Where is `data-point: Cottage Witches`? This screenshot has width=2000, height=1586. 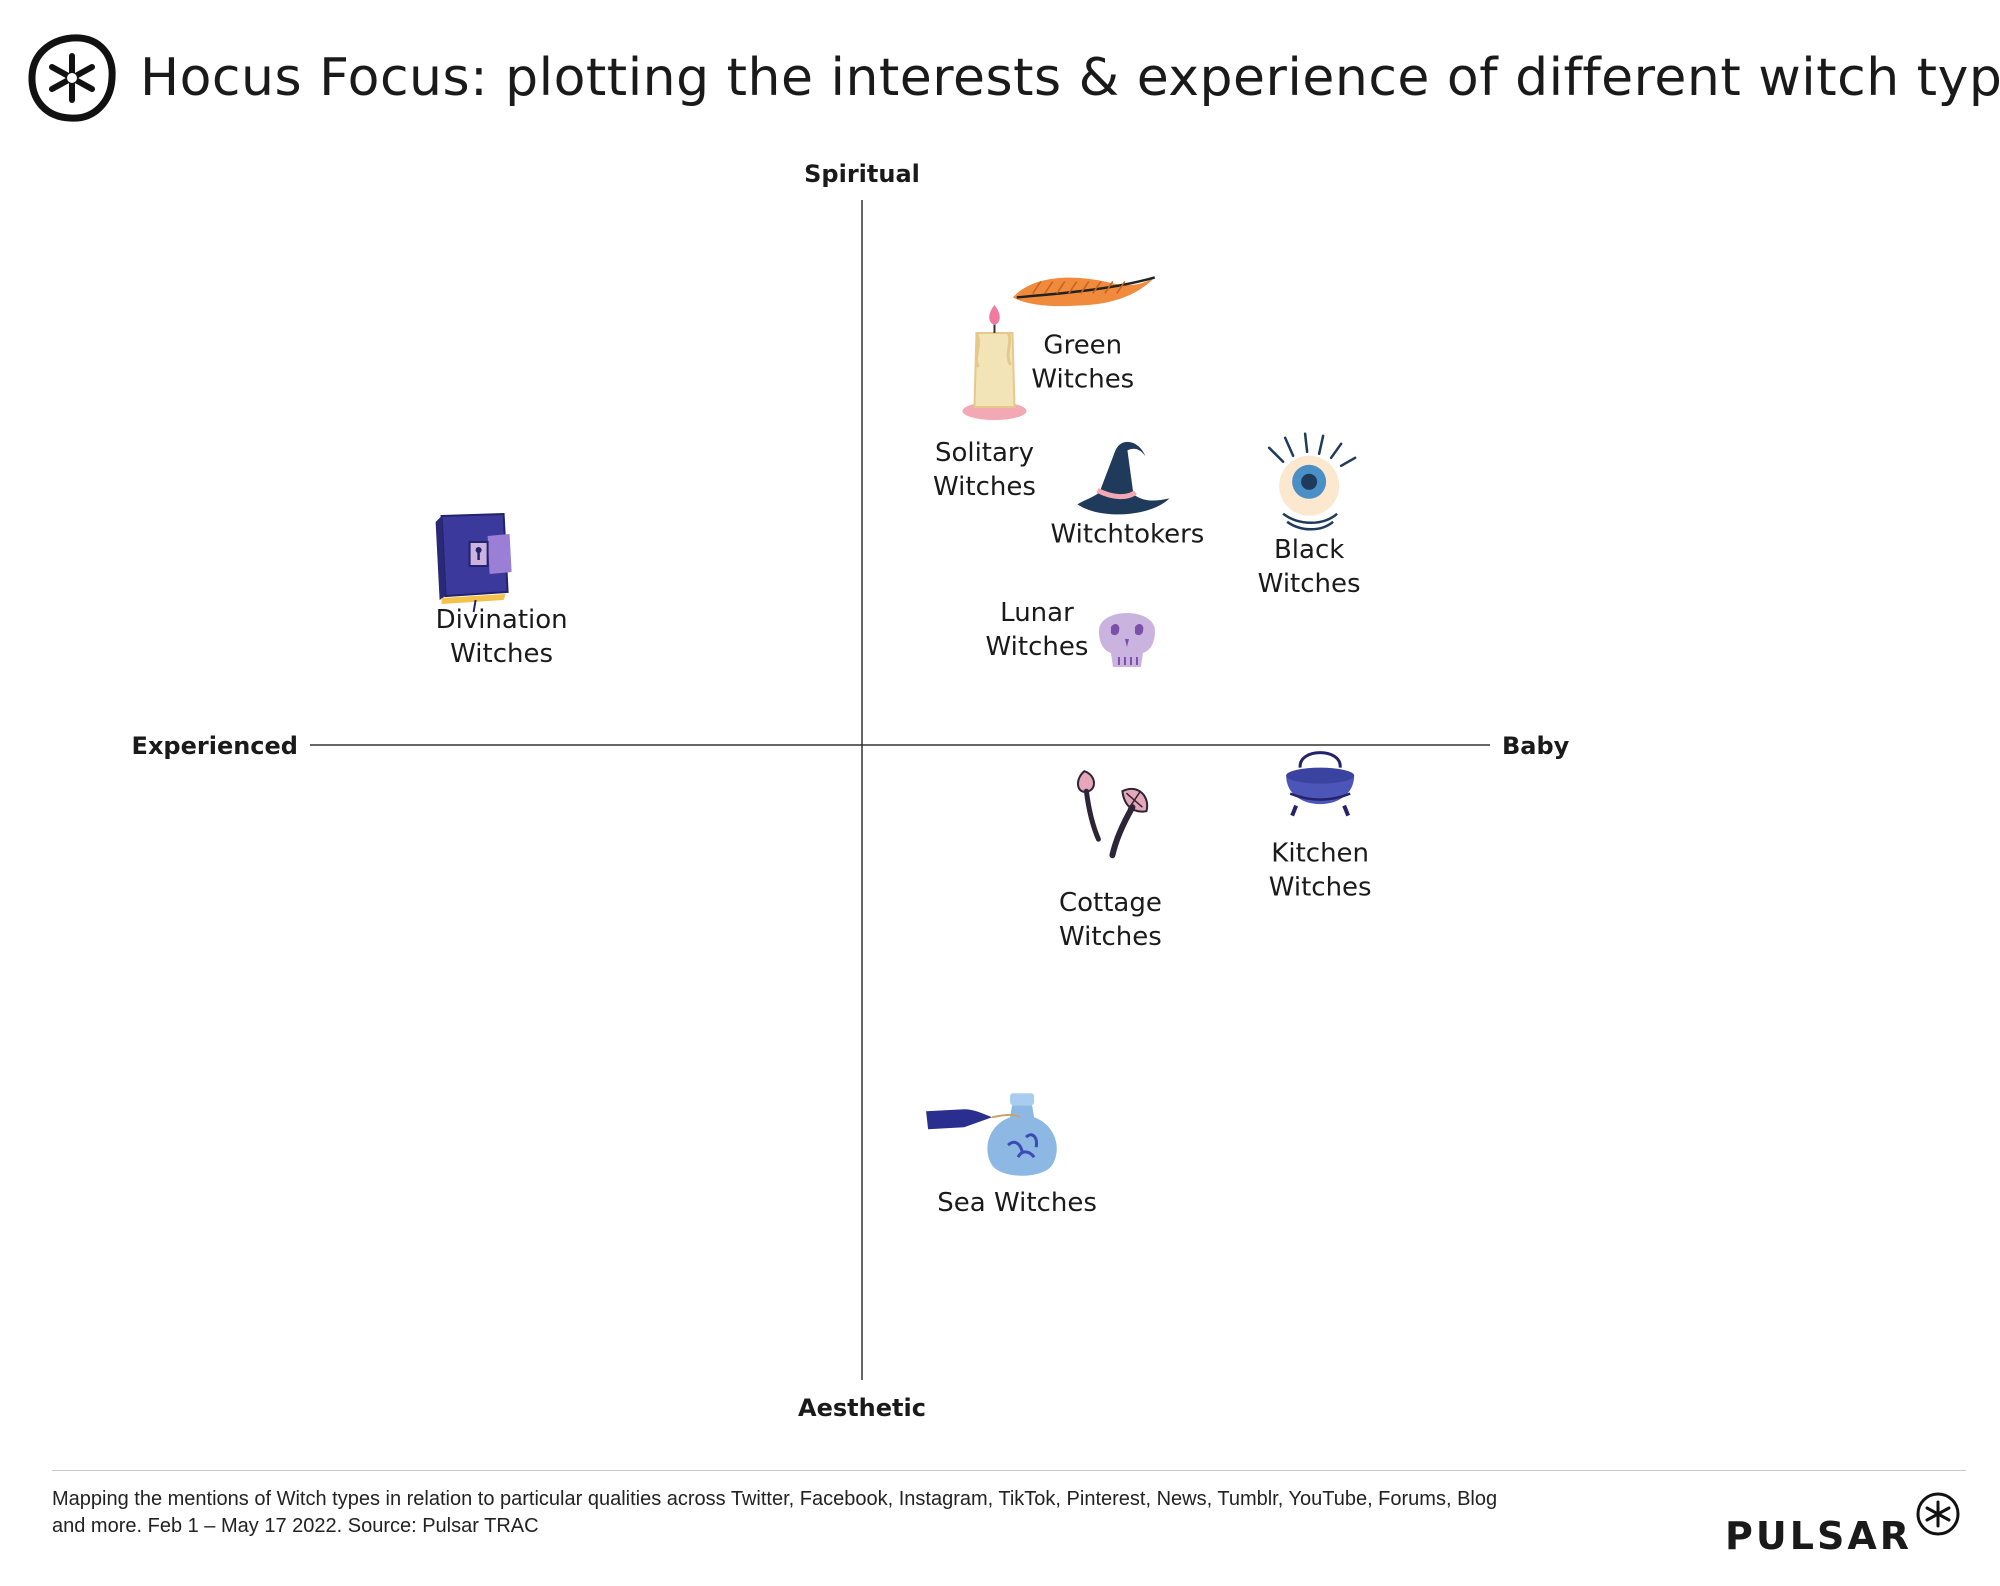
data-point: Cottage Witches is located at coordinates (1110, 861).